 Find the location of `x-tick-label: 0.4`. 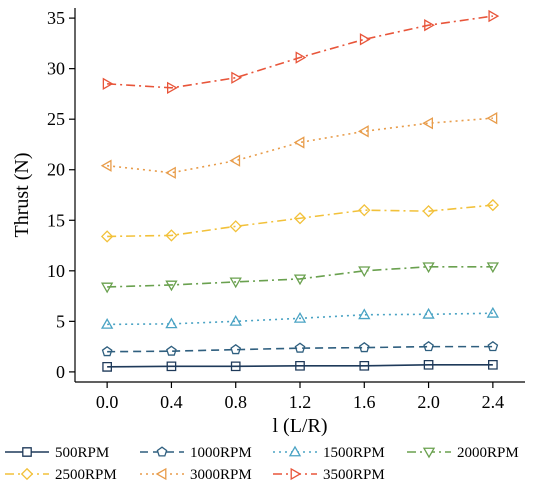

x-tick-label: 0.4 is located at coordinates (171, 402).